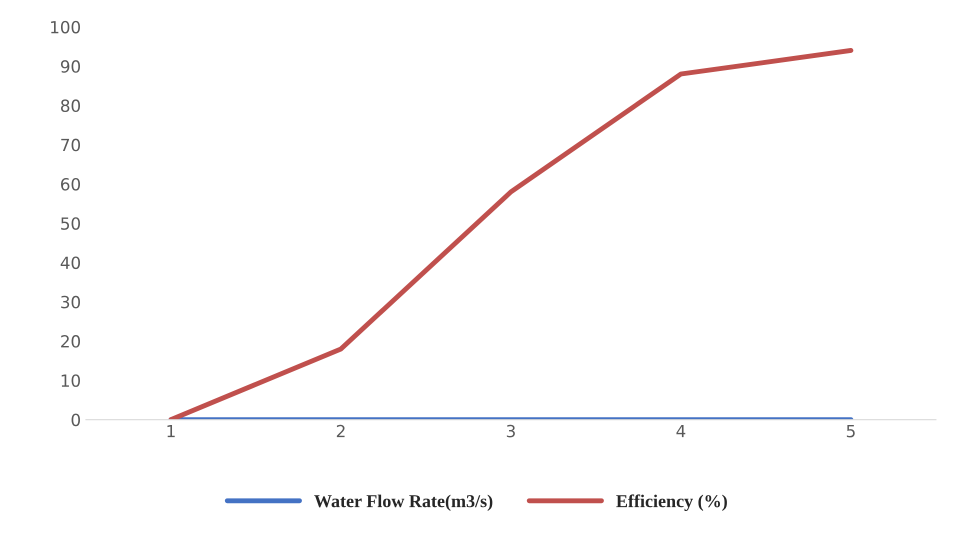 The height and width of the screenshot is (538, 955). I want to click on y-tick-label: 20, so click(70, 341).